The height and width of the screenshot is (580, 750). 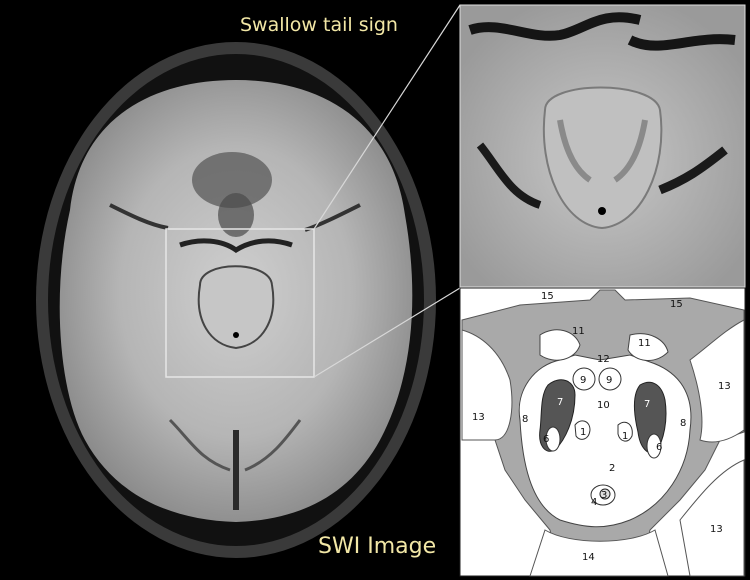 What do you see at coordinates (560, 345) in the screenshot?
I see `diagram-region-11-left` at bounding box center [560, 345].